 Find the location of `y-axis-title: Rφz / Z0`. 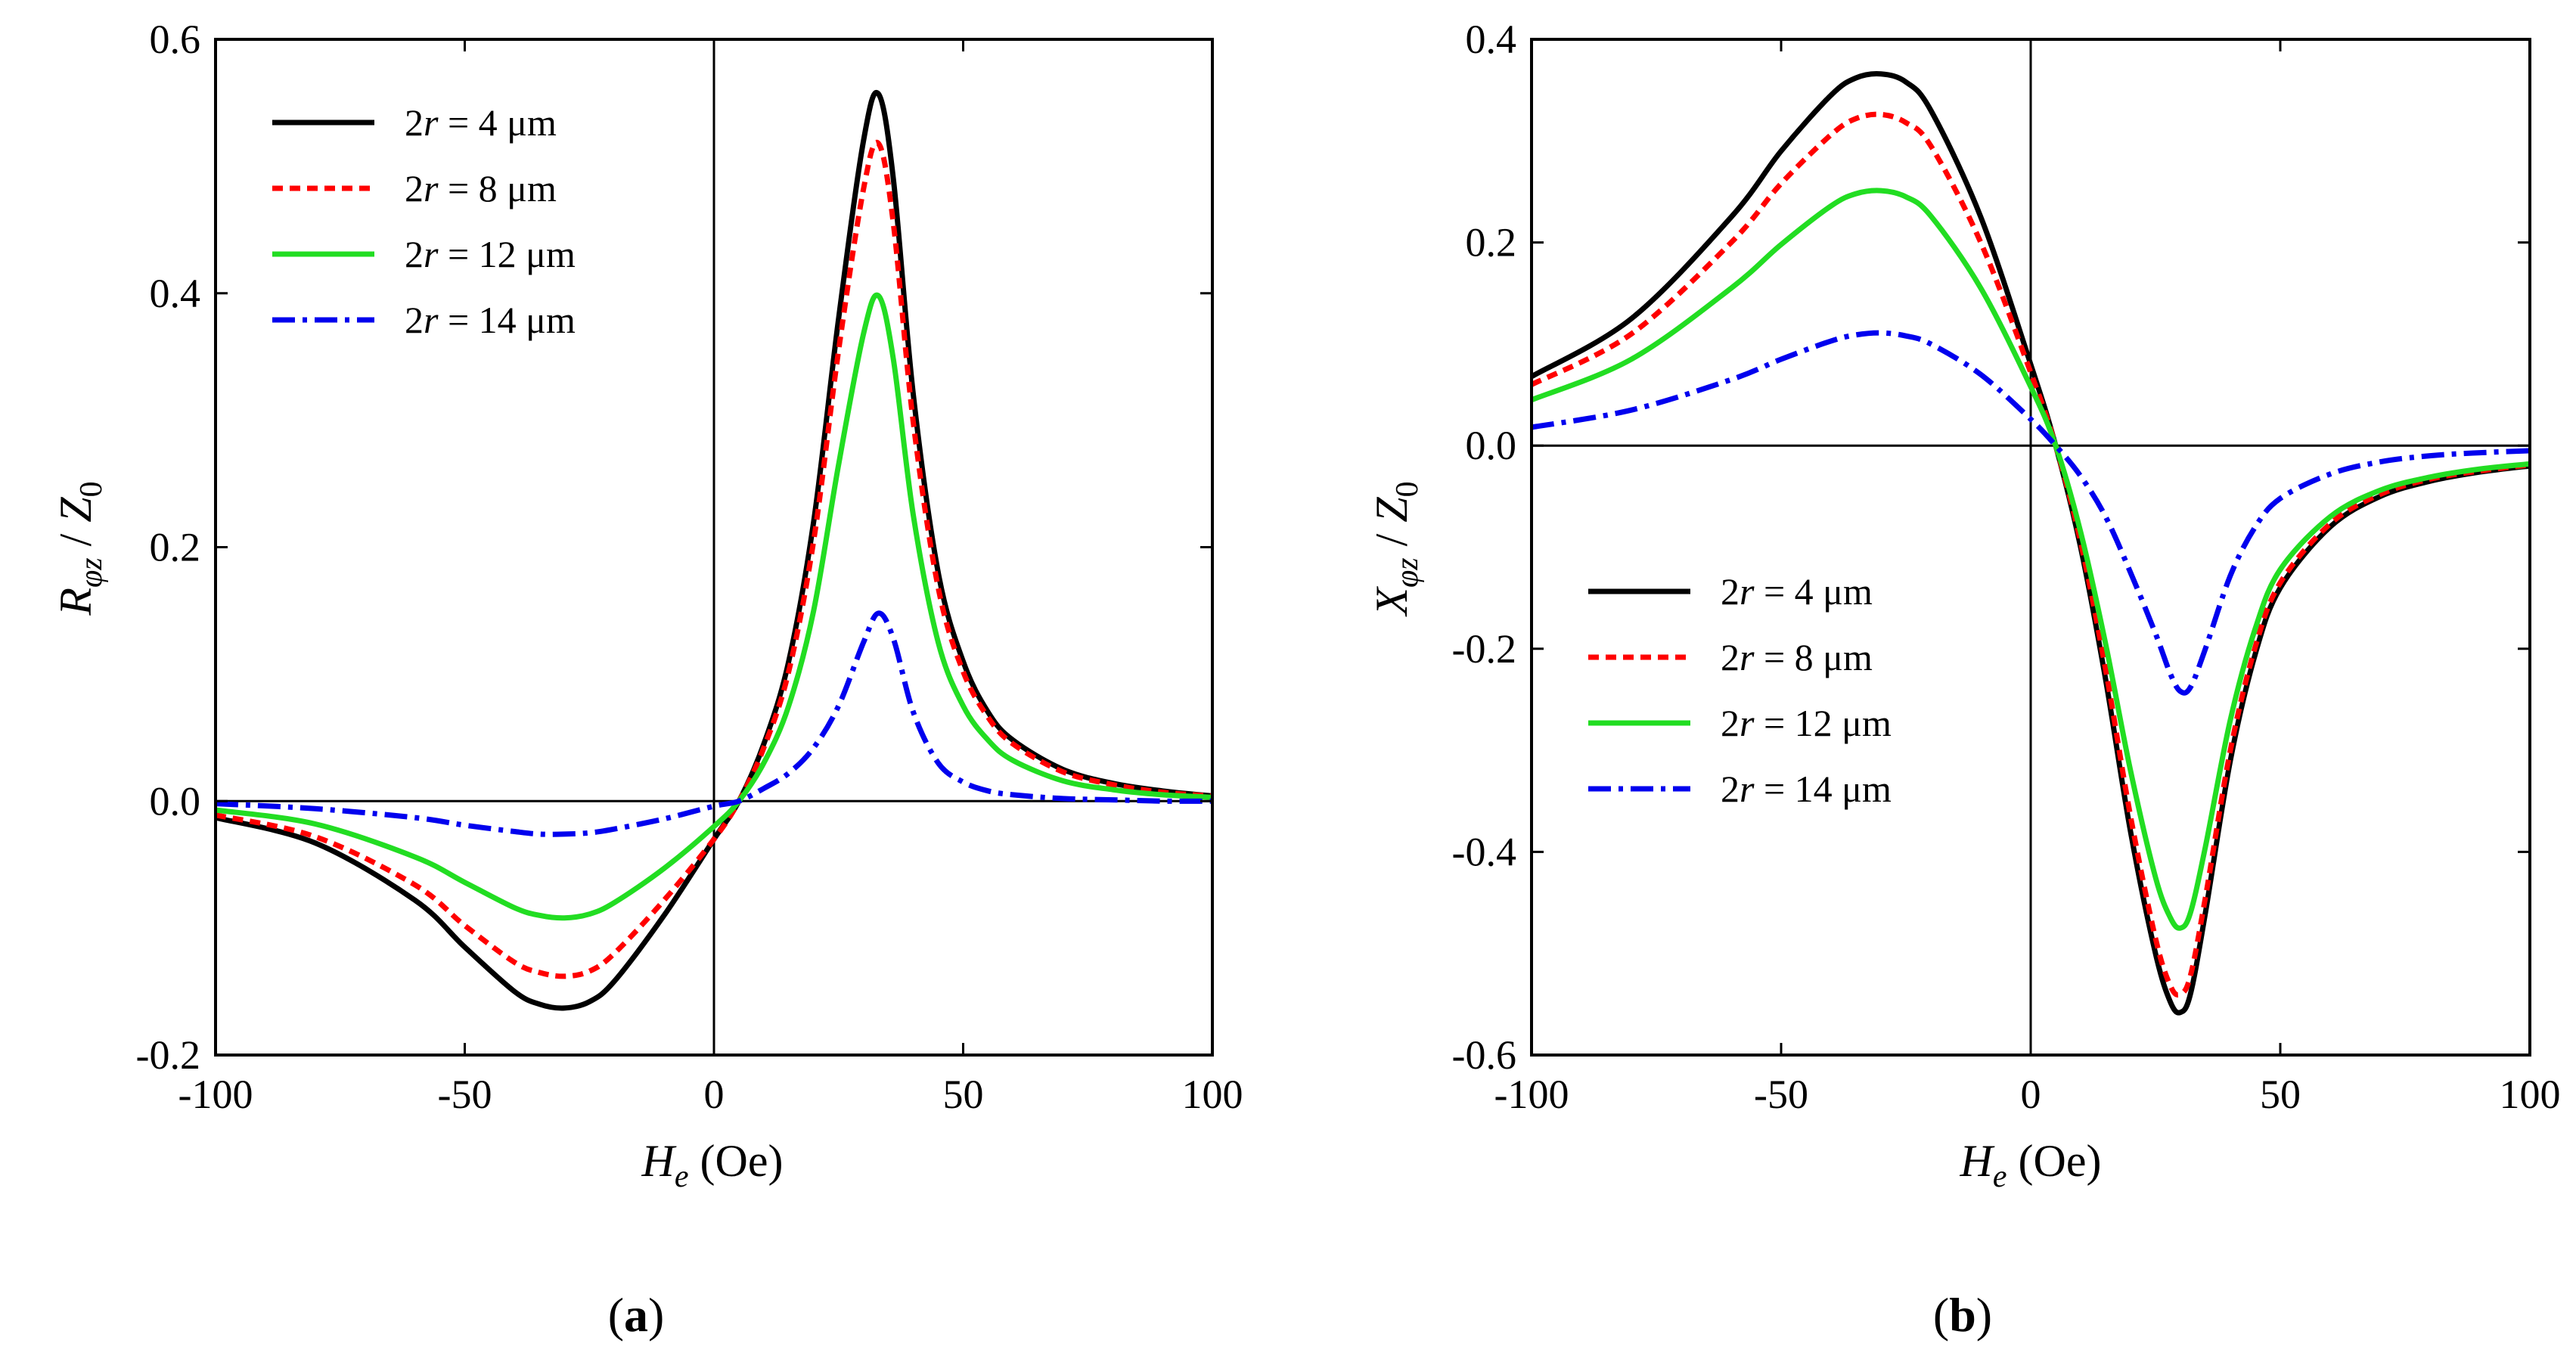

y-axis-title: Rφz / Z0 is located at coordinates (80, 548).